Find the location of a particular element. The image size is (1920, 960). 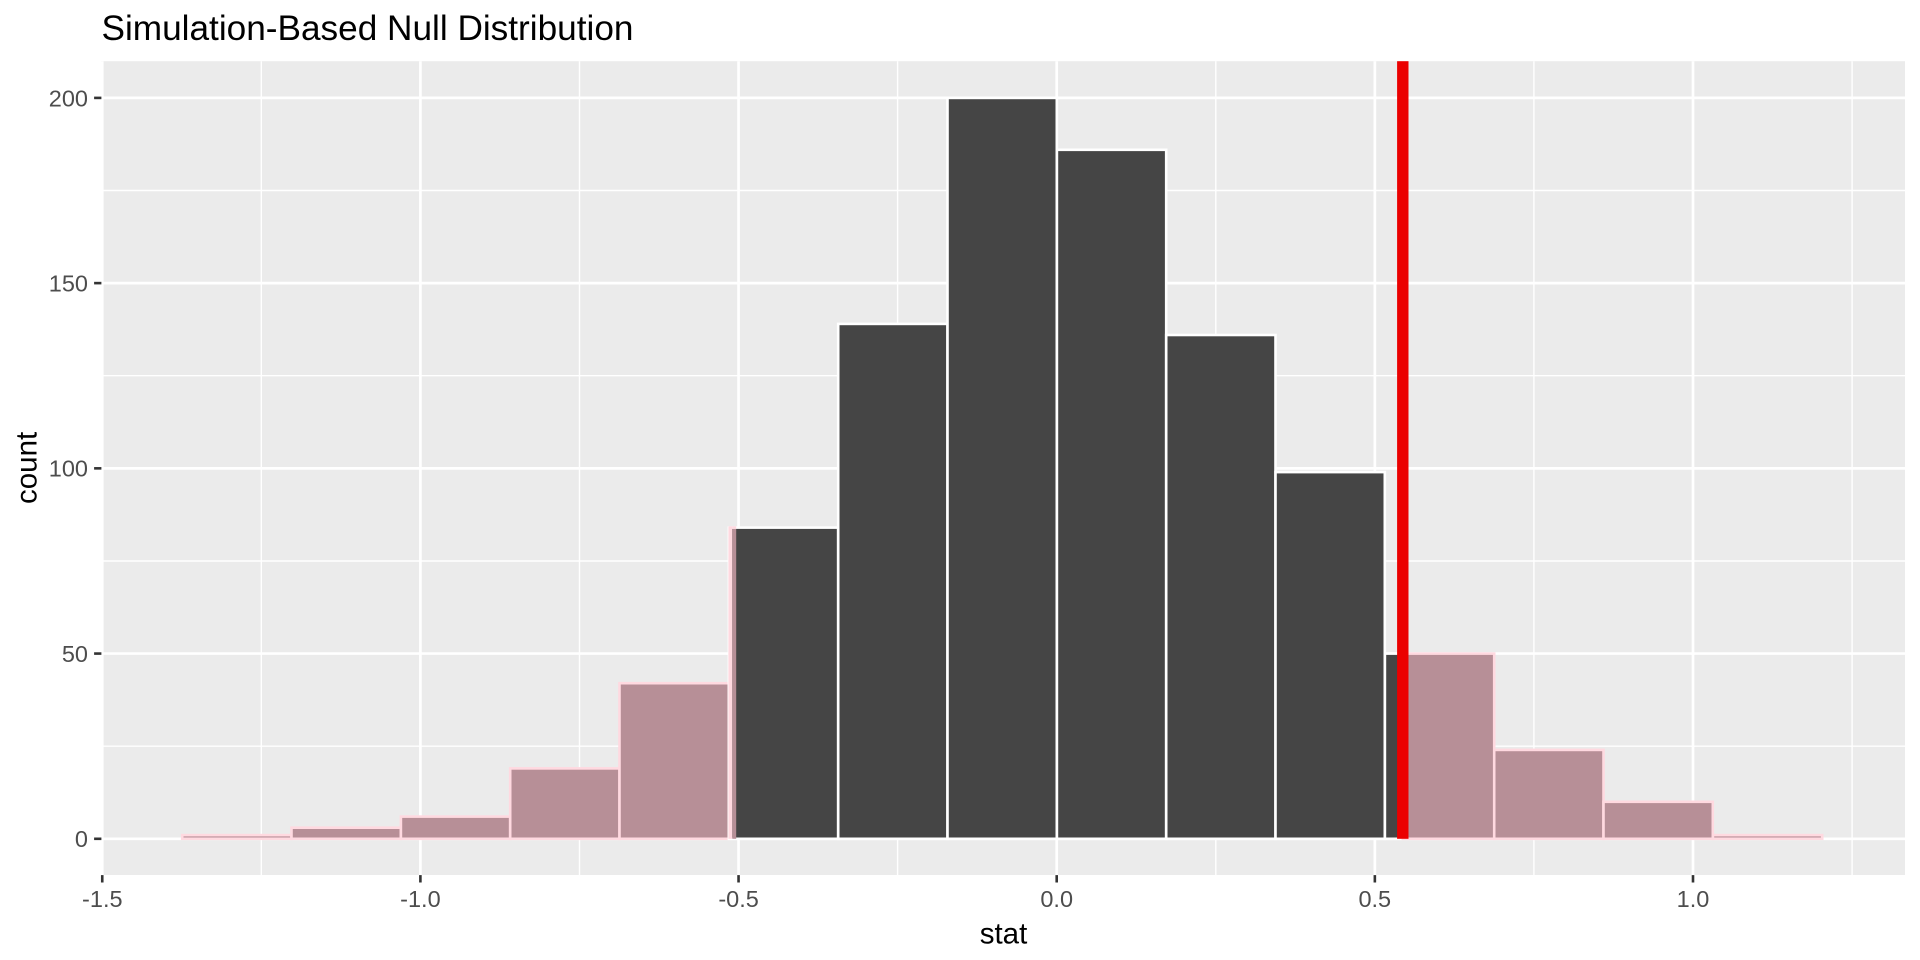

svg-text: -0.5 is located at coordinates (738, 899).